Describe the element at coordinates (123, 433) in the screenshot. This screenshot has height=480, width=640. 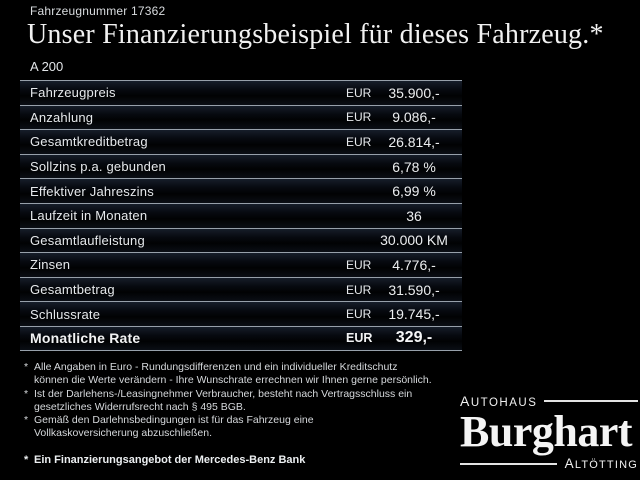
I see `footnote-line: Vollkaskoversicherung abzuschließen.` at that location.